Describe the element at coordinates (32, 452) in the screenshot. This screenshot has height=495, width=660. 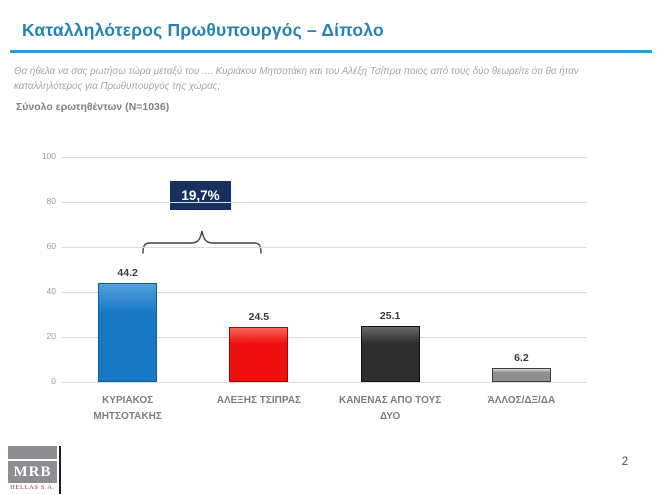
I see `mrb-logo-top-bar` at that location.